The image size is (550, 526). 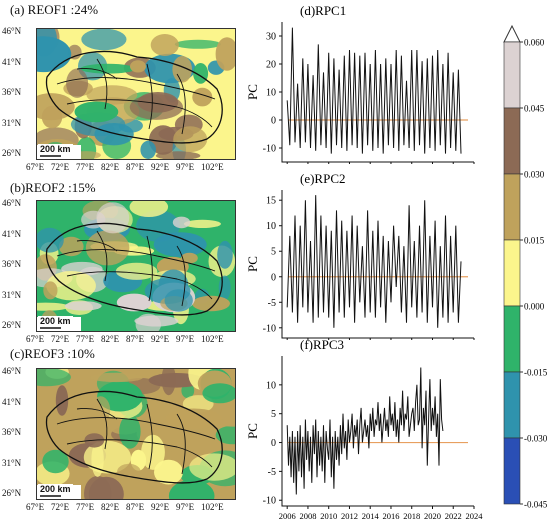 What do you see at coordinates (52, 353) in the screenshot?
I see `map-title-3: (c)REOF3 :10%` at bounding box center [52, 353].